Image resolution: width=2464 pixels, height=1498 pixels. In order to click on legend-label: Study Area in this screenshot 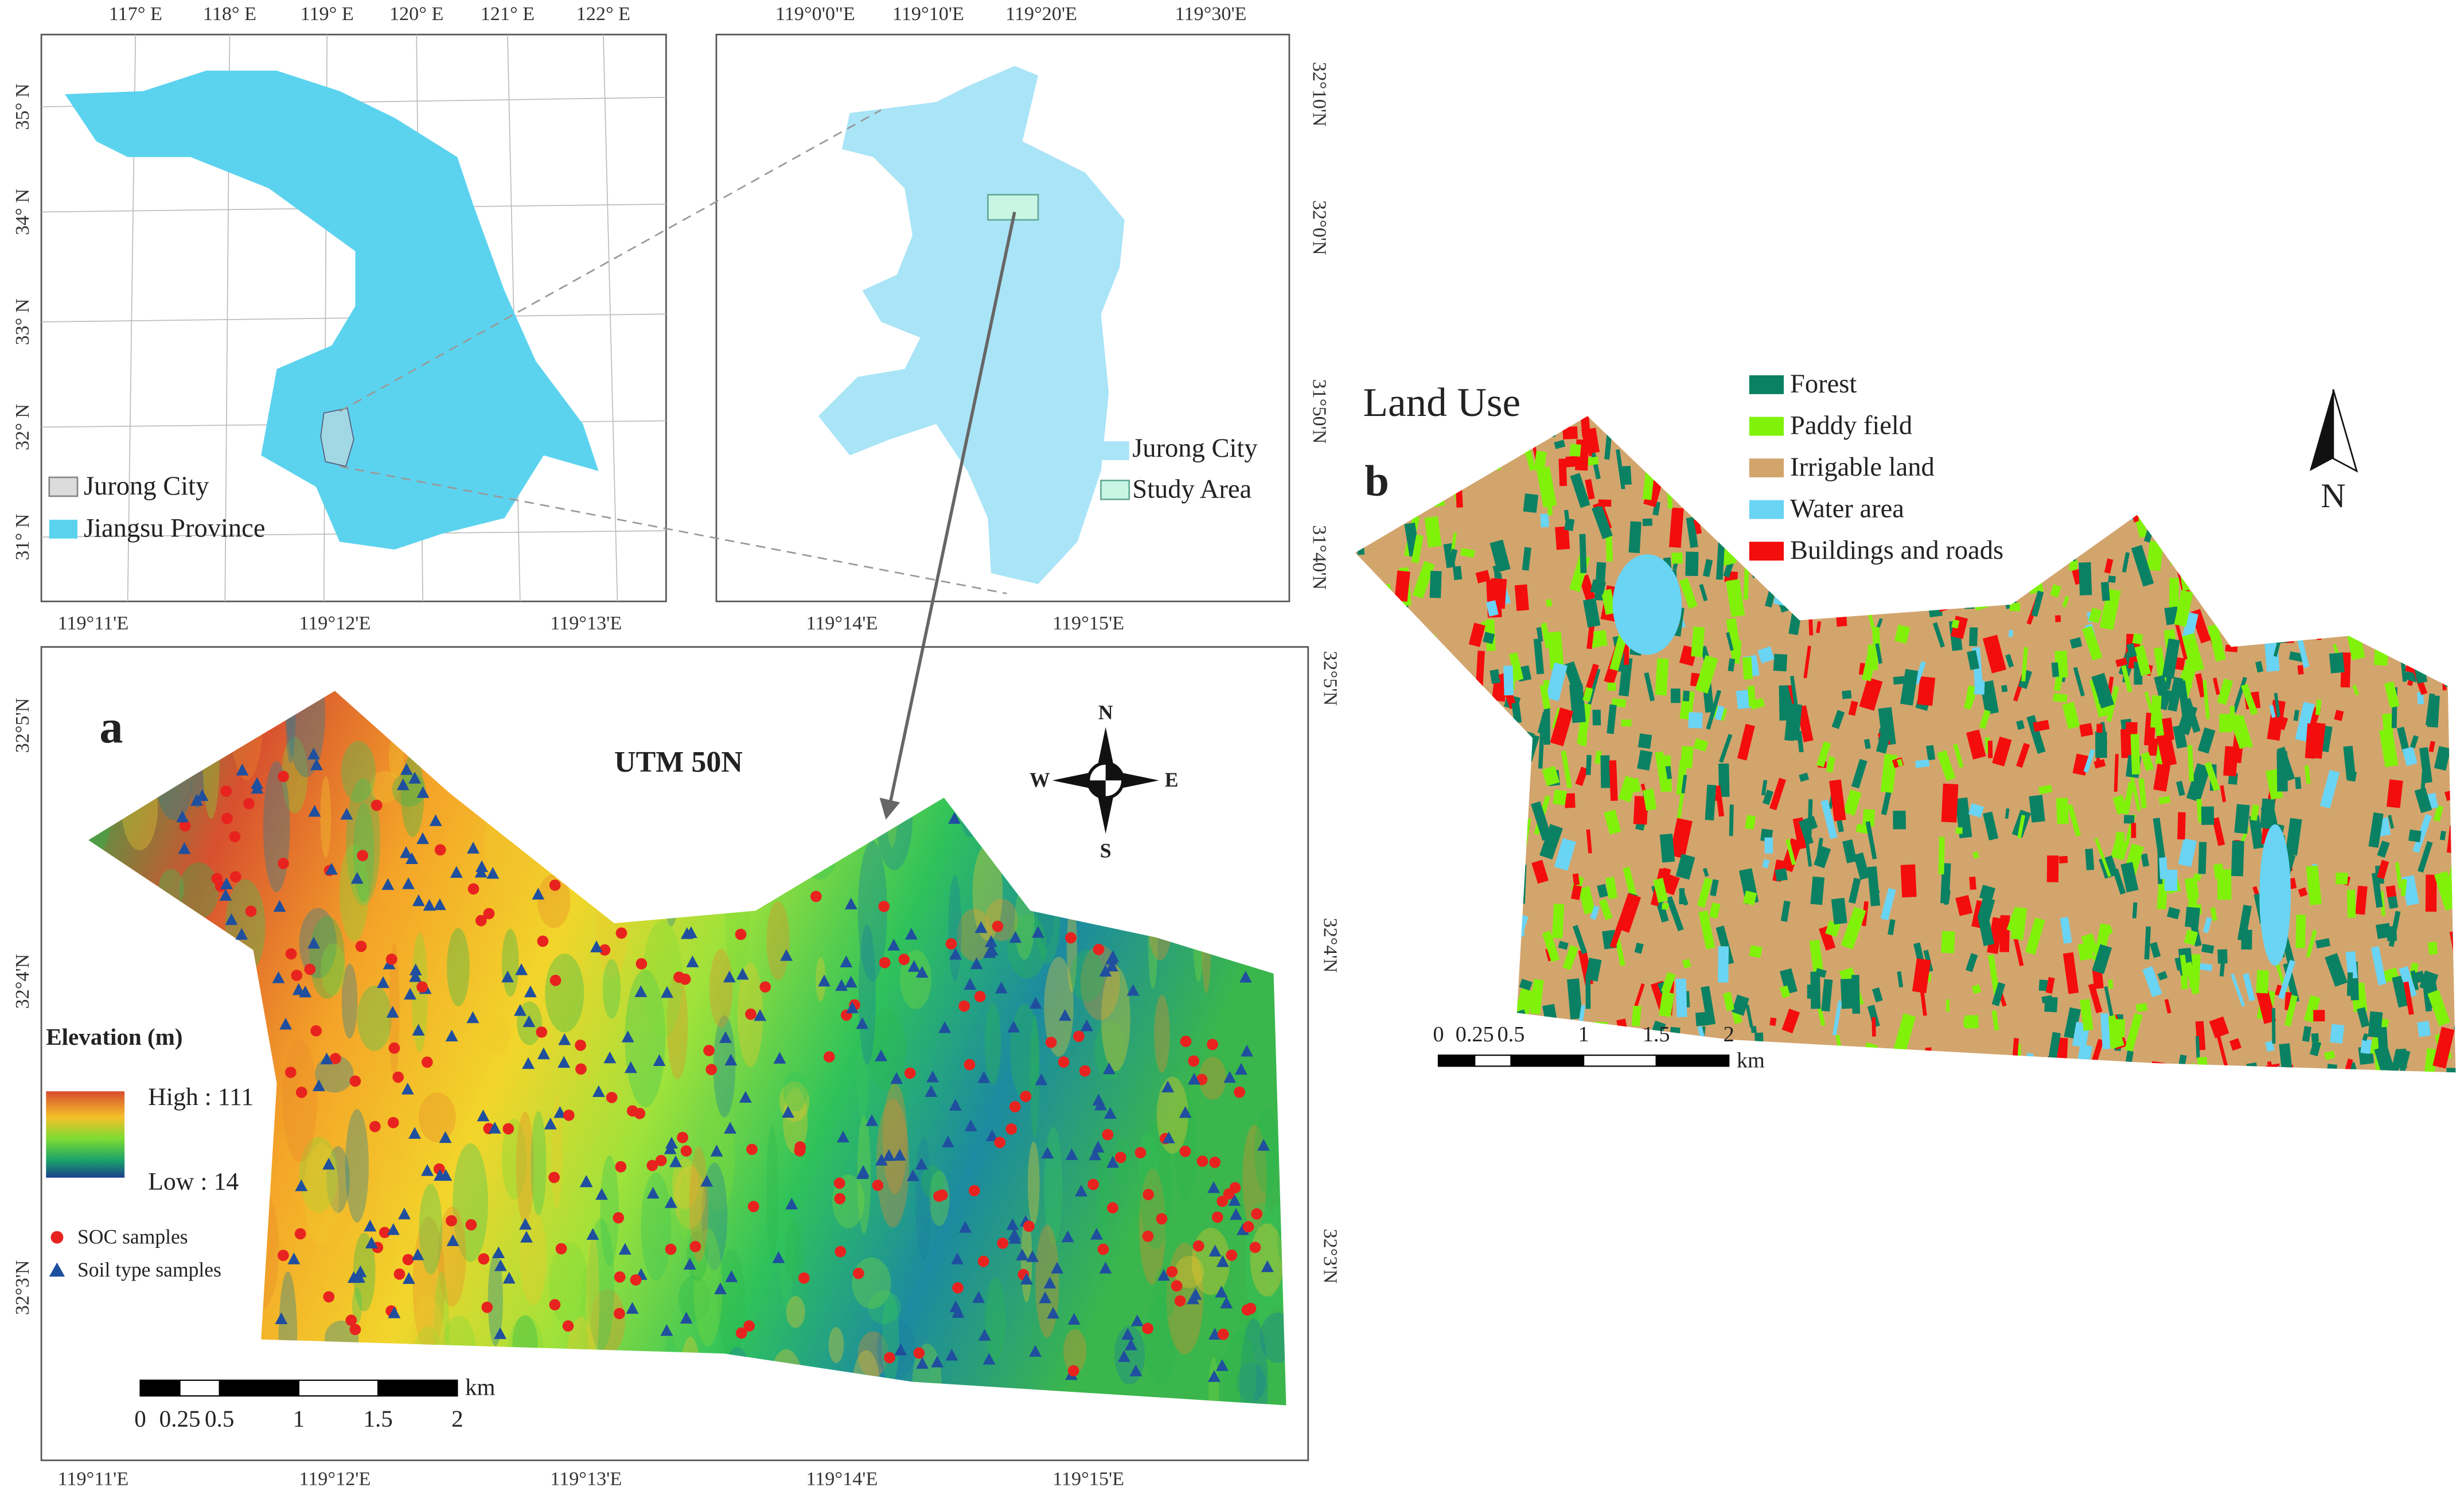, I will do `click(1192, 489)`.